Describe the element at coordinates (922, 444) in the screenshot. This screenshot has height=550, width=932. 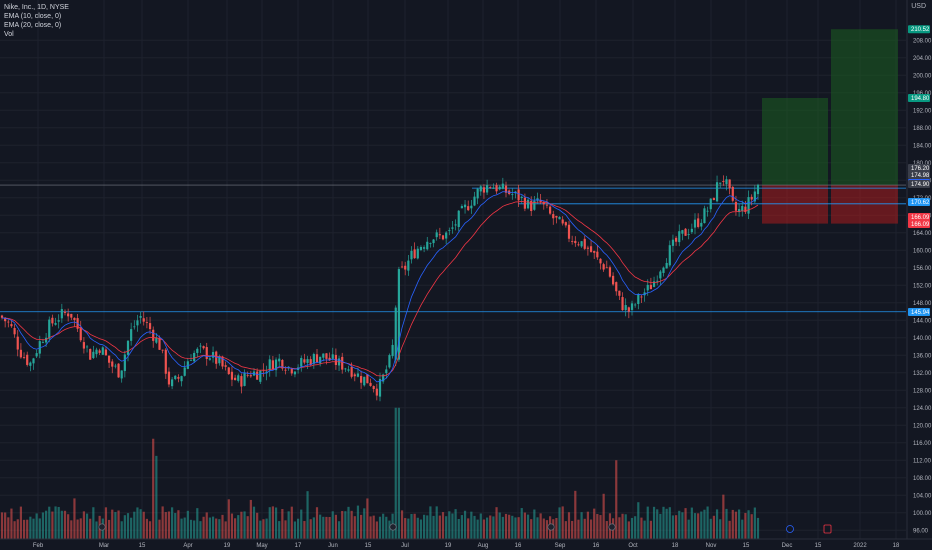
I see `y-tick-label: 116.00` at that location.